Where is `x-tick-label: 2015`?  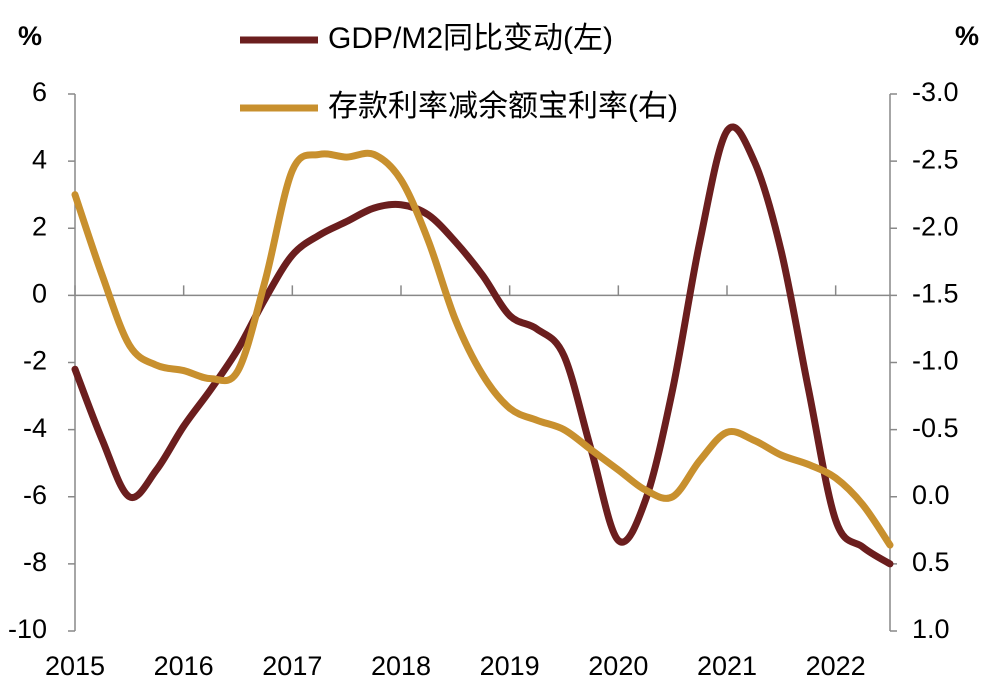
x-tick-label: 2015 is located at coordinates (75, 666).